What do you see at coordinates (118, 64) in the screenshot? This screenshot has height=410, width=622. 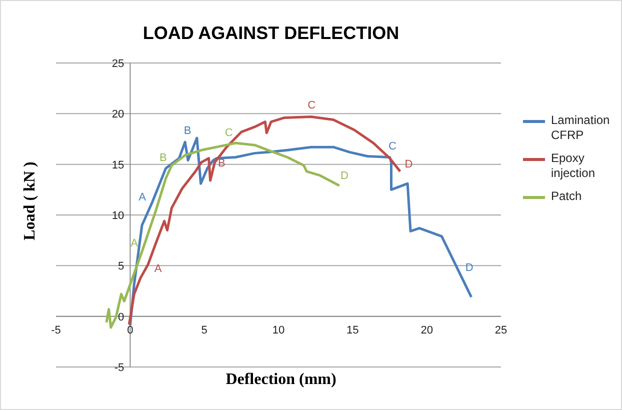 I see `y-tick-label: 25` at bounding box center [118, 64].